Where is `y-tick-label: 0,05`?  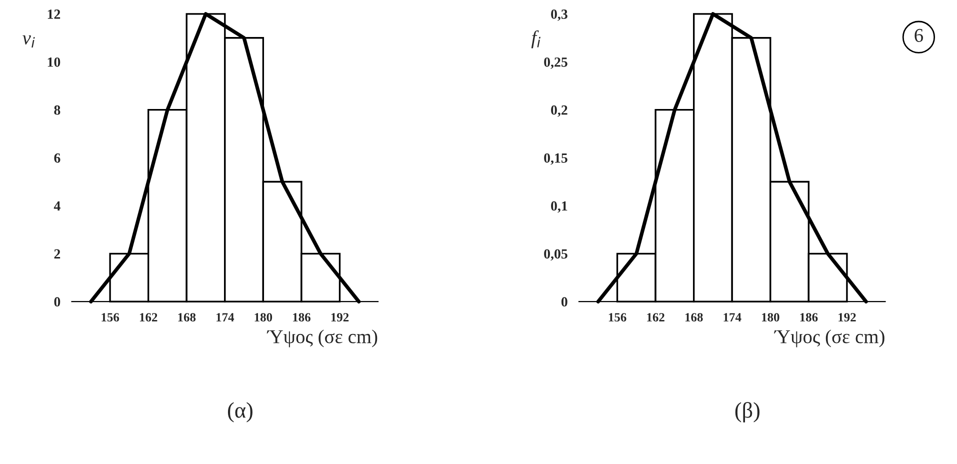 y-tick-label: 0,05 is located at coordinates (556, 255).